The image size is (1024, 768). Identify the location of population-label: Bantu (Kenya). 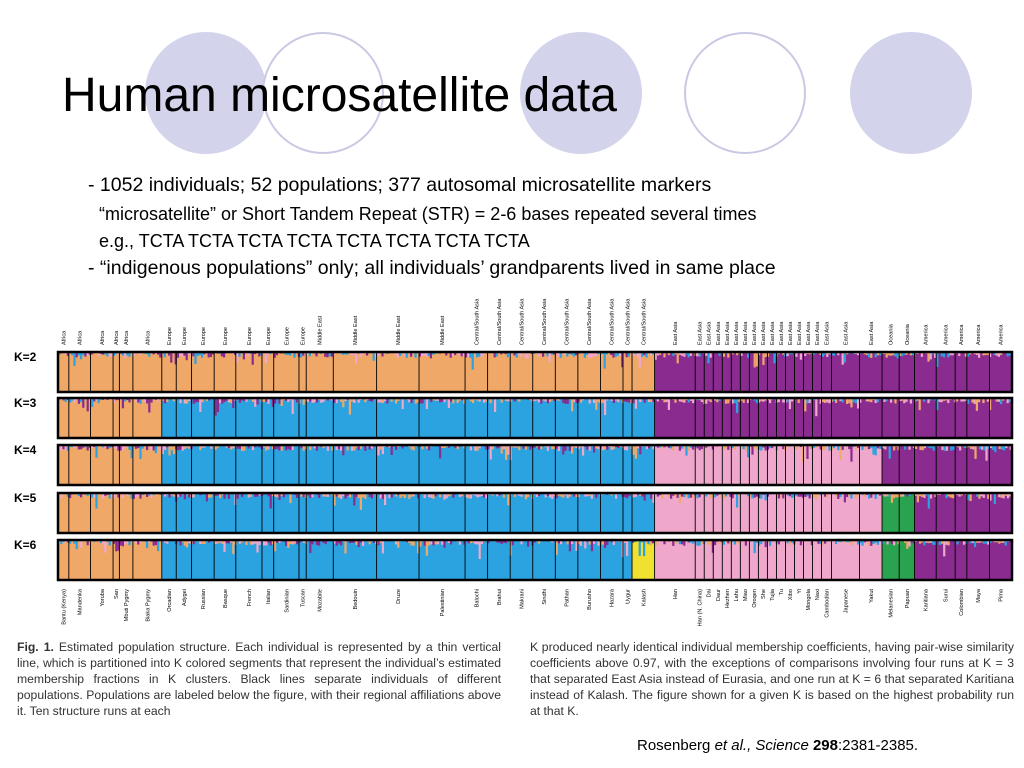
(64, 607).